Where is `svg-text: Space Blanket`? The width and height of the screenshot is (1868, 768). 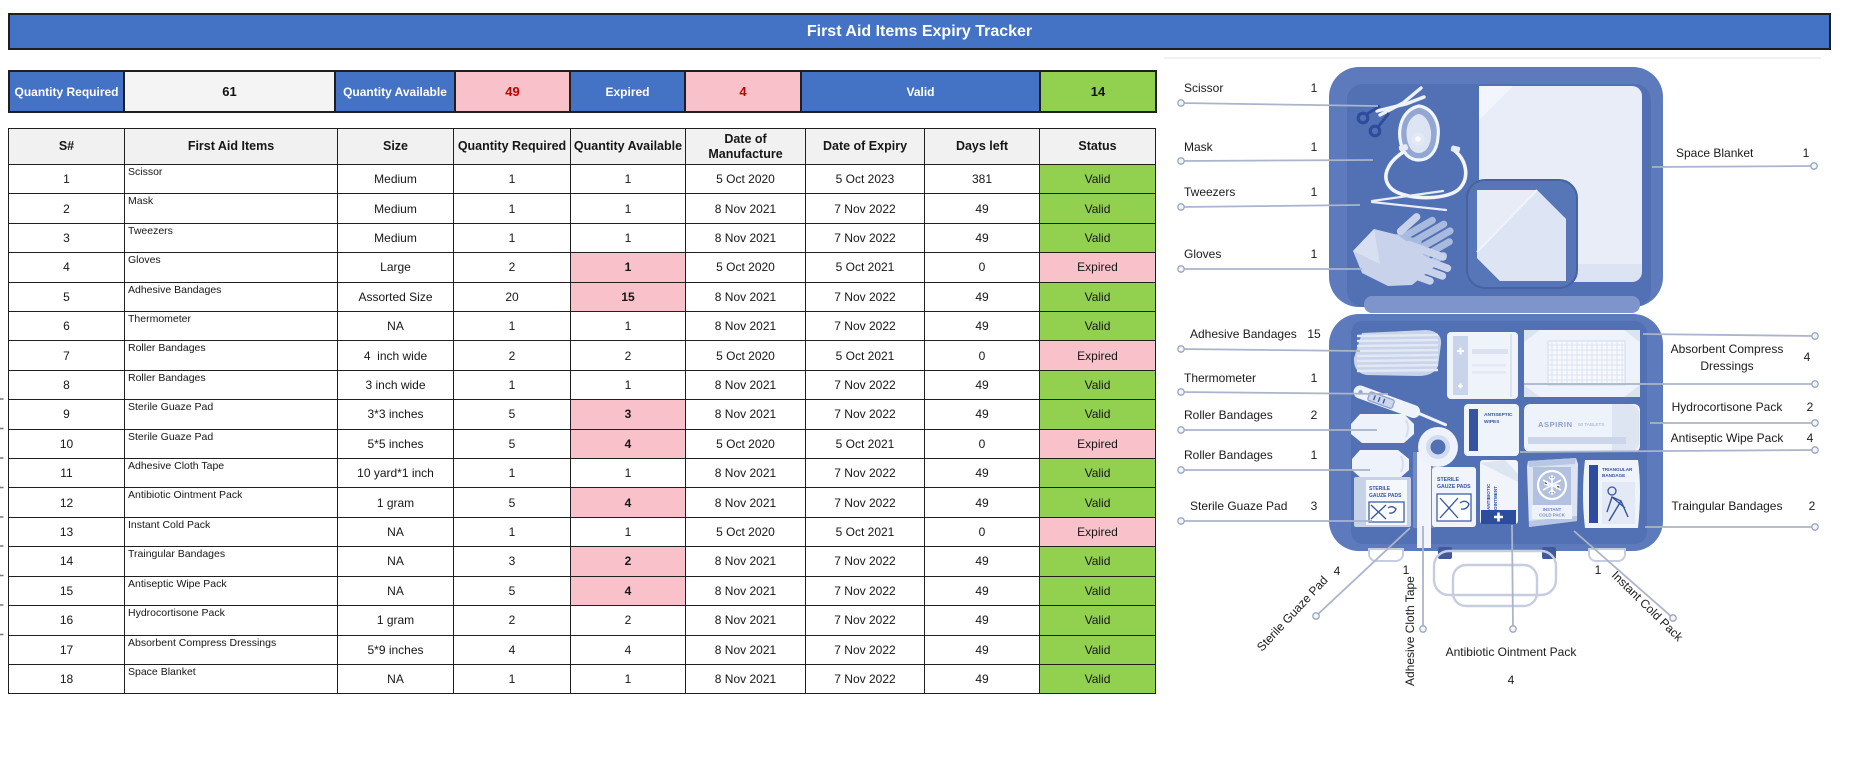
svg-text: Space Blanket is located at coordinates (1715, 153).